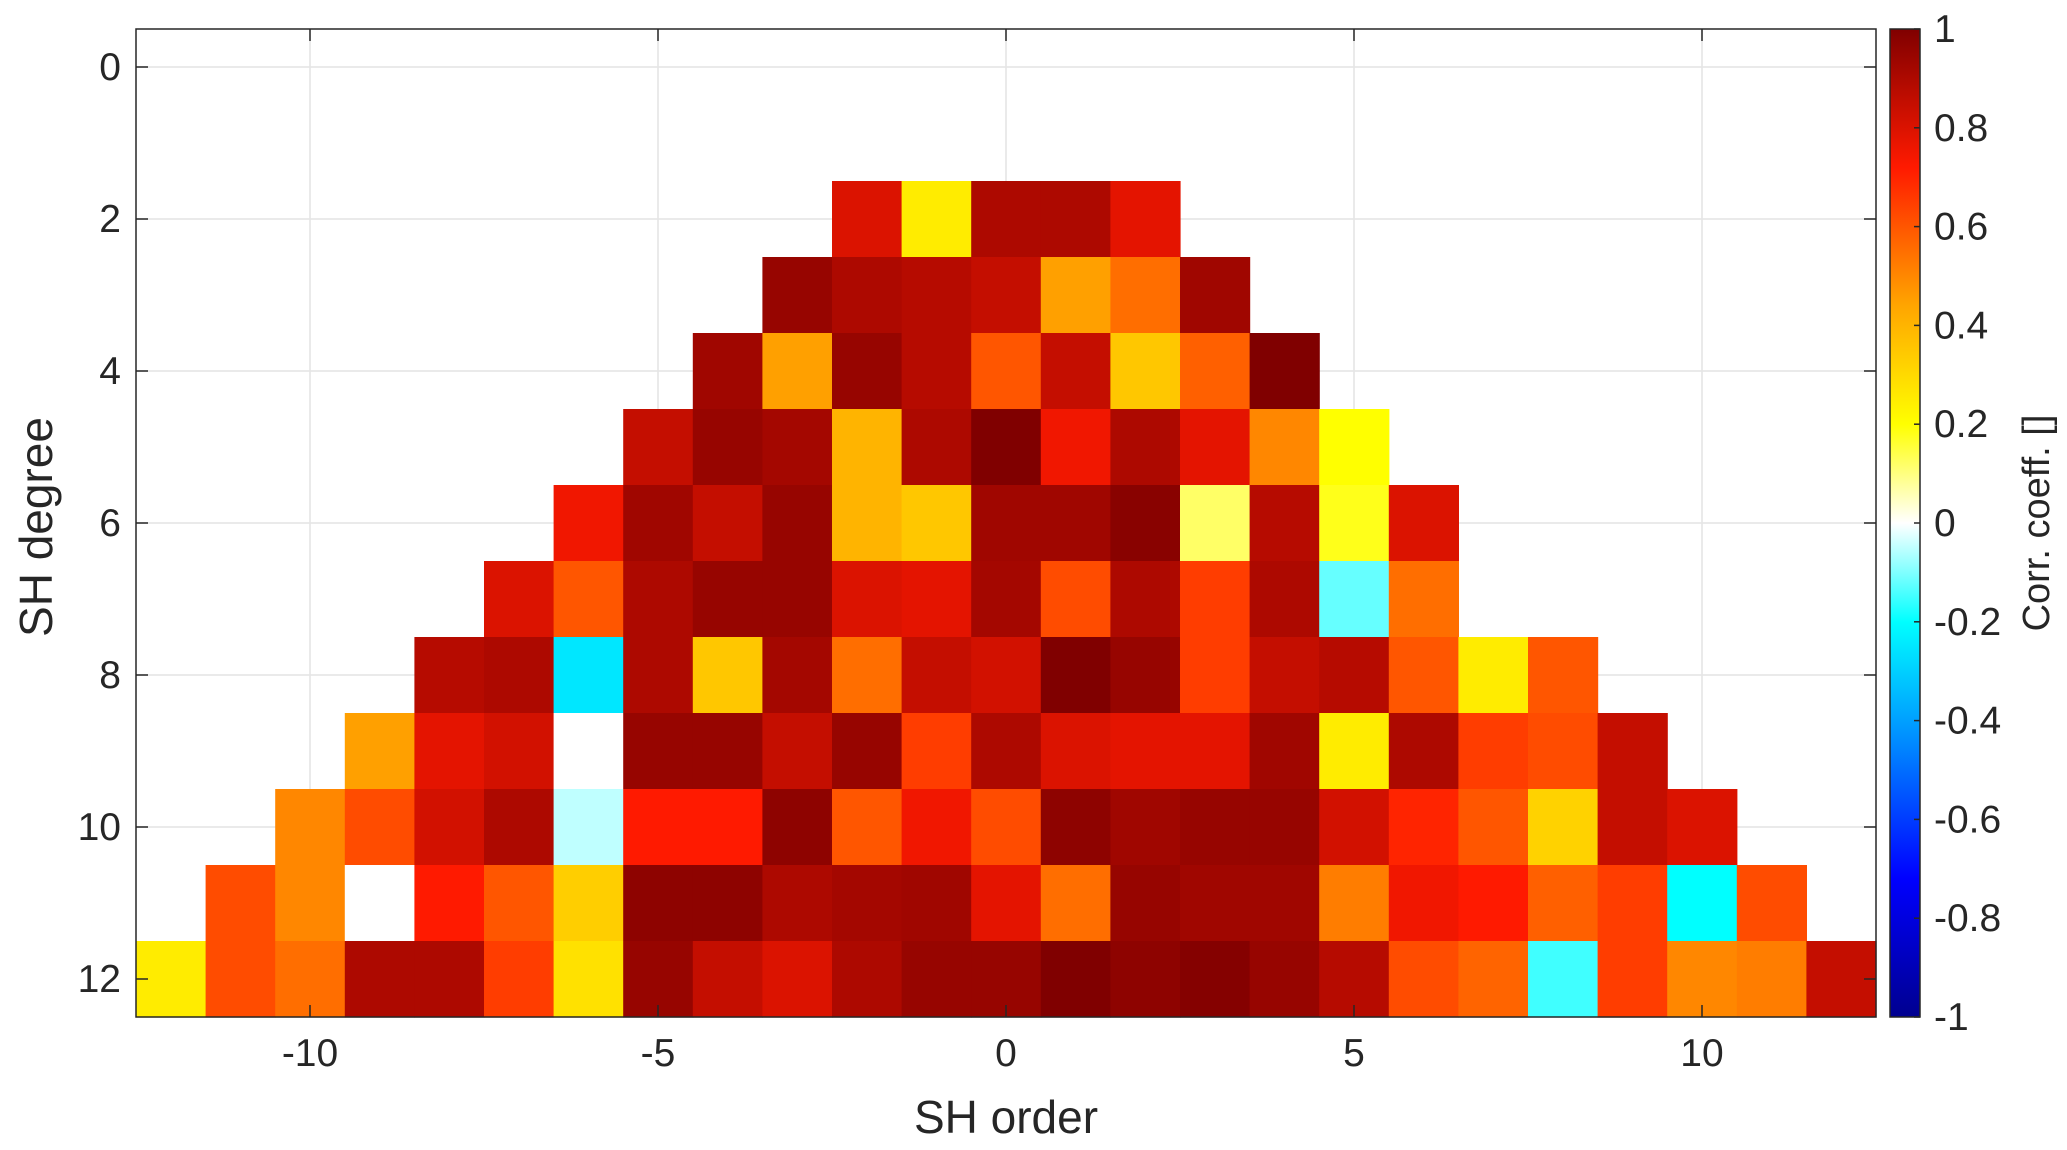  I want to click on x-tick-label: -5, so click(658, 1053).